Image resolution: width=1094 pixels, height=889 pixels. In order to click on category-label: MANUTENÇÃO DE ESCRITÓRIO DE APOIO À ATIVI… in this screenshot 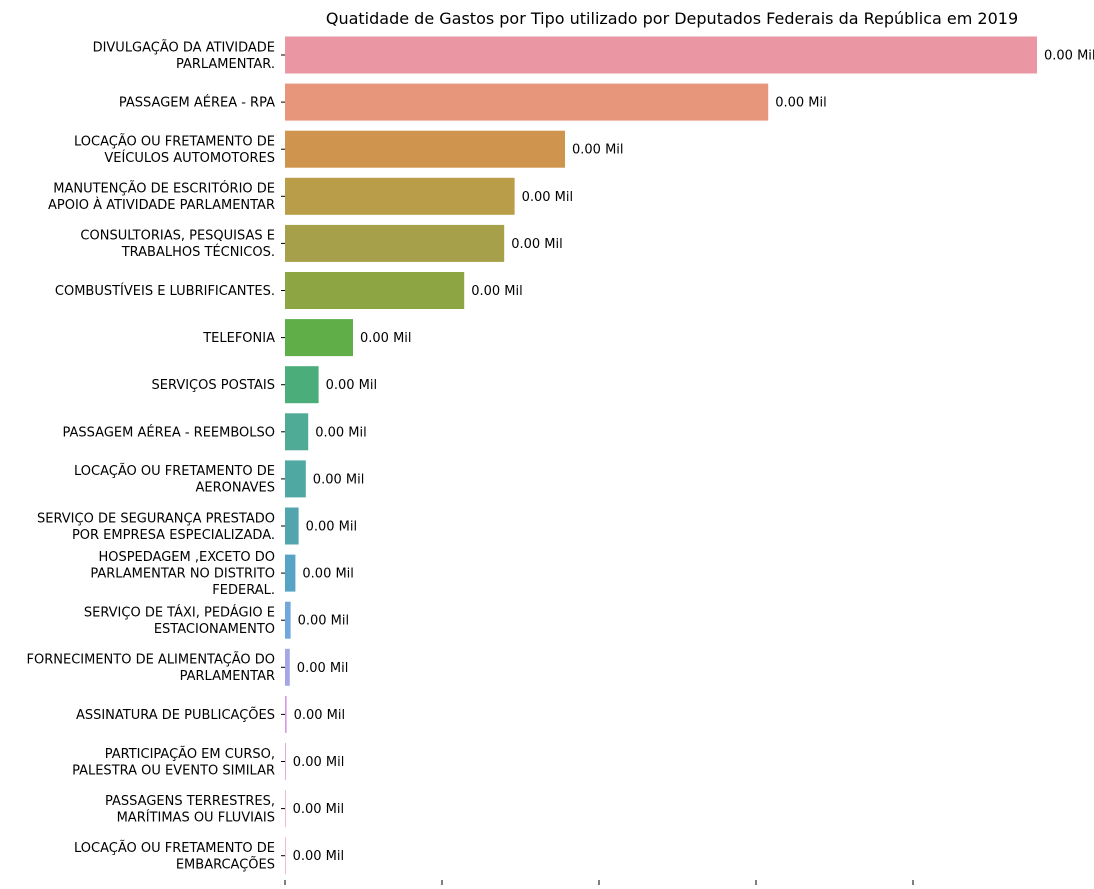, I will do `click(161, 197)`.